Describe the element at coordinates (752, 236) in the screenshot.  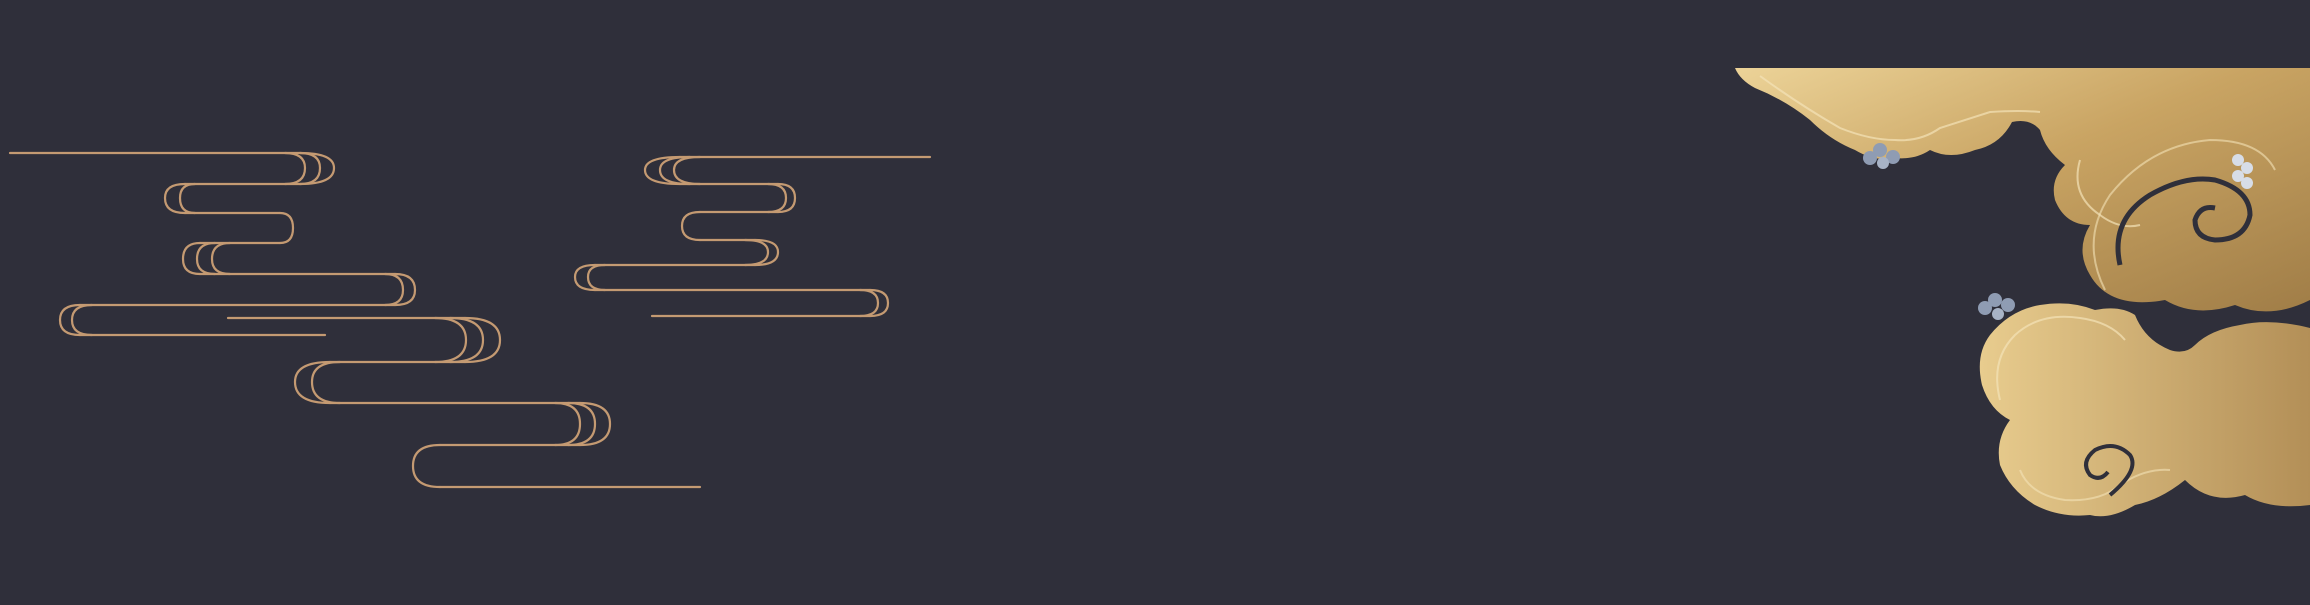
I see `wave-cloud-center` at that location.